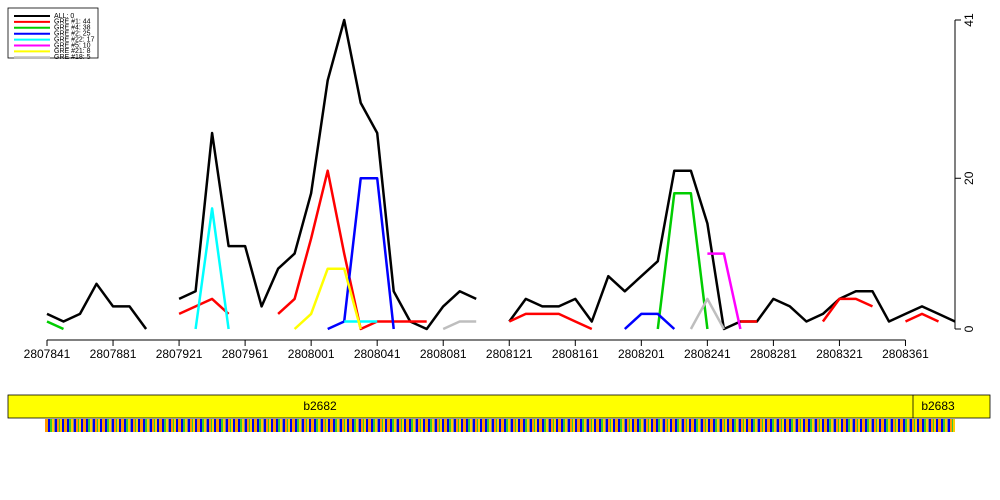  I want to click on x-tick-label: 2807881, so click(113, 354).